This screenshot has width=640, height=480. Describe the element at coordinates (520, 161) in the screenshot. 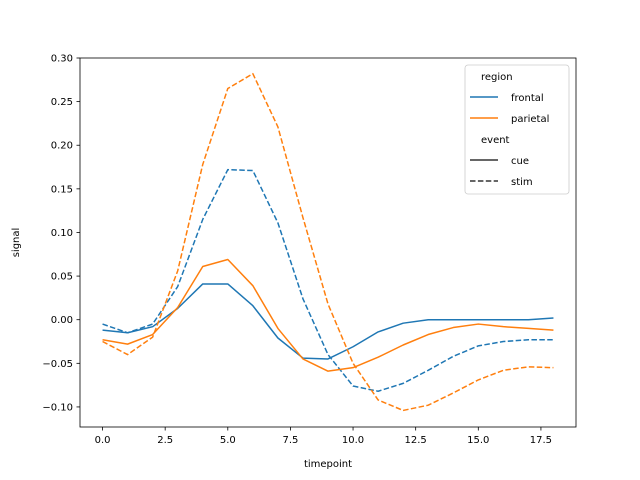

I see `legend-label-cue: cue` at that location.